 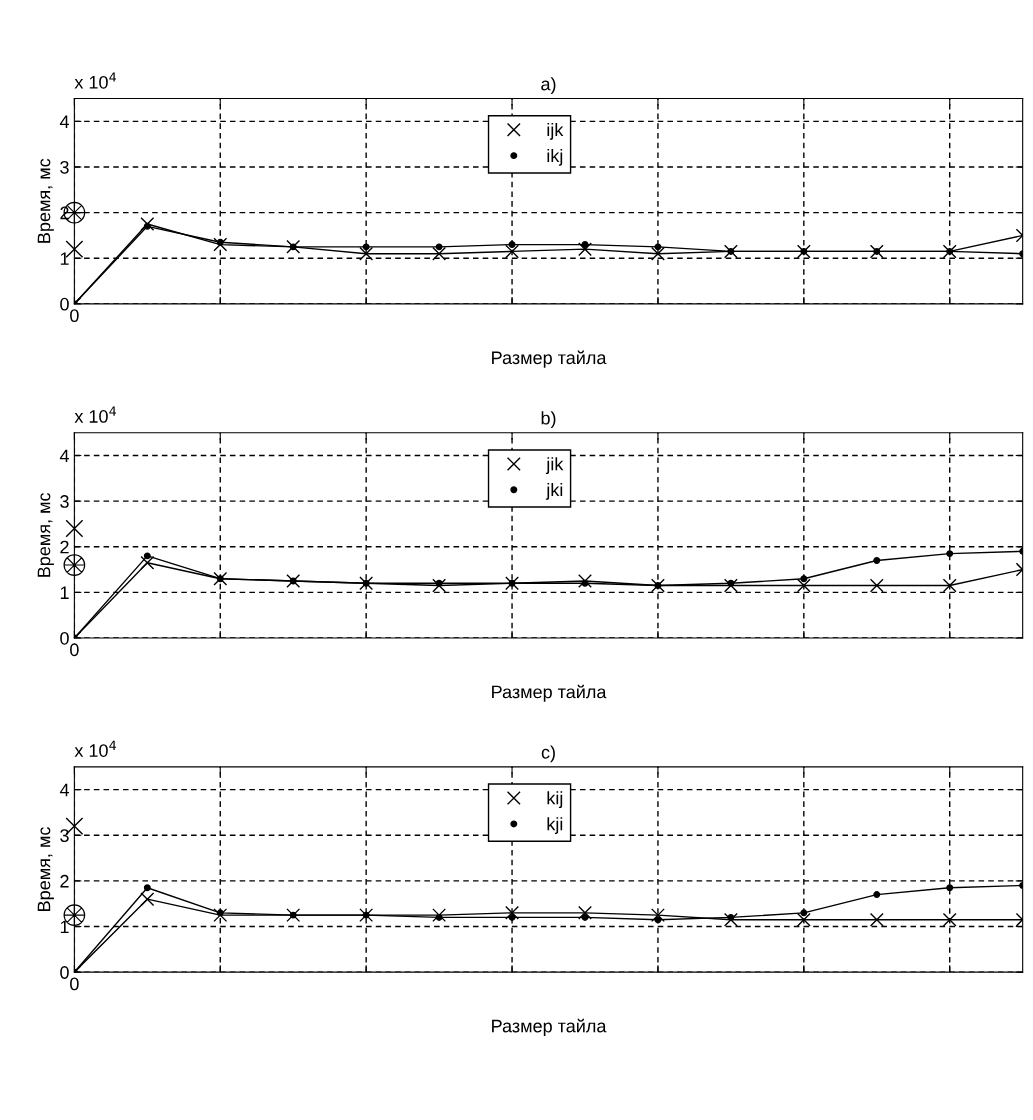 I want to click on chart-title: c), so click(x=548, y=754).